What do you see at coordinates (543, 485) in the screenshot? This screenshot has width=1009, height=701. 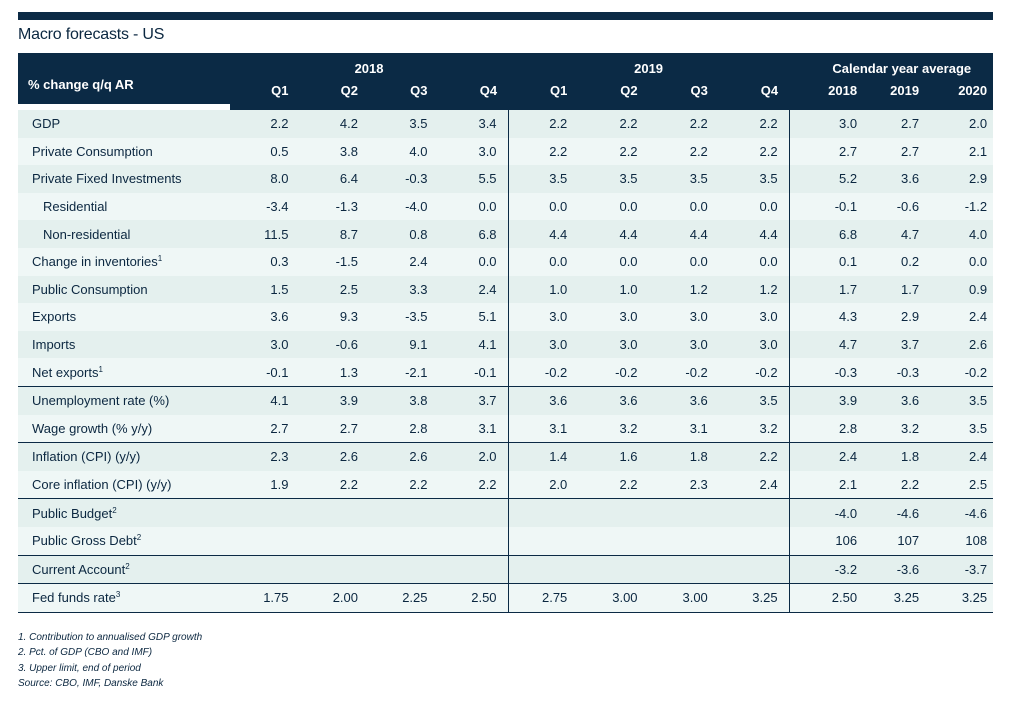 I see `value-cell: 2.0` at bounding box center [543, 485].